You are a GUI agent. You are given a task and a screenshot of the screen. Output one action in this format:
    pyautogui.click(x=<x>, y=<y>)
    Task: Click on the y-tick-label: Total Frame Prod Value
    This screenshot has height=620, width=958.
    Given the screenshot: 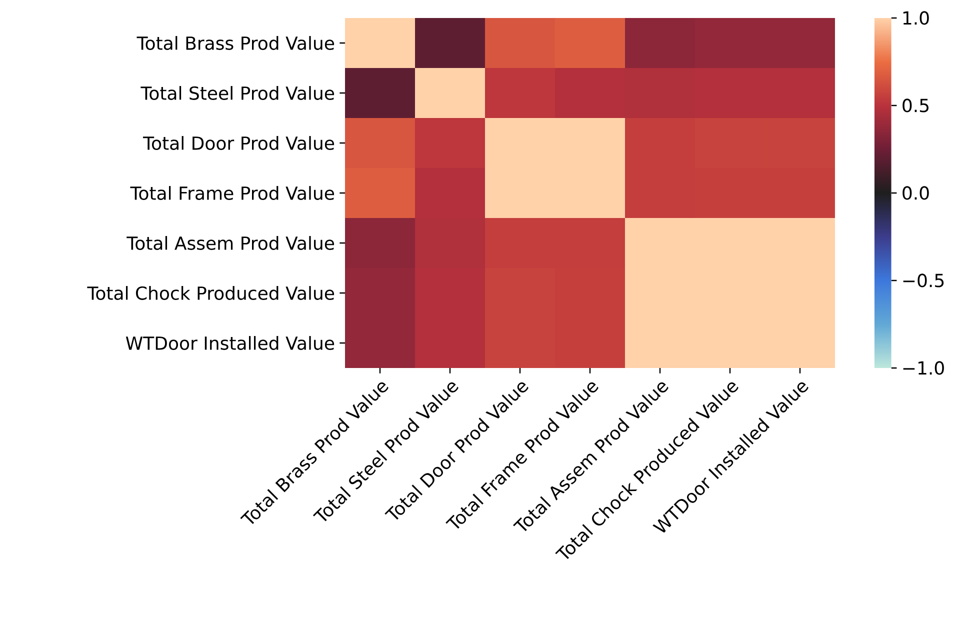 What is the action you would take?
    pyautogui.click(x=232, y=193)
    